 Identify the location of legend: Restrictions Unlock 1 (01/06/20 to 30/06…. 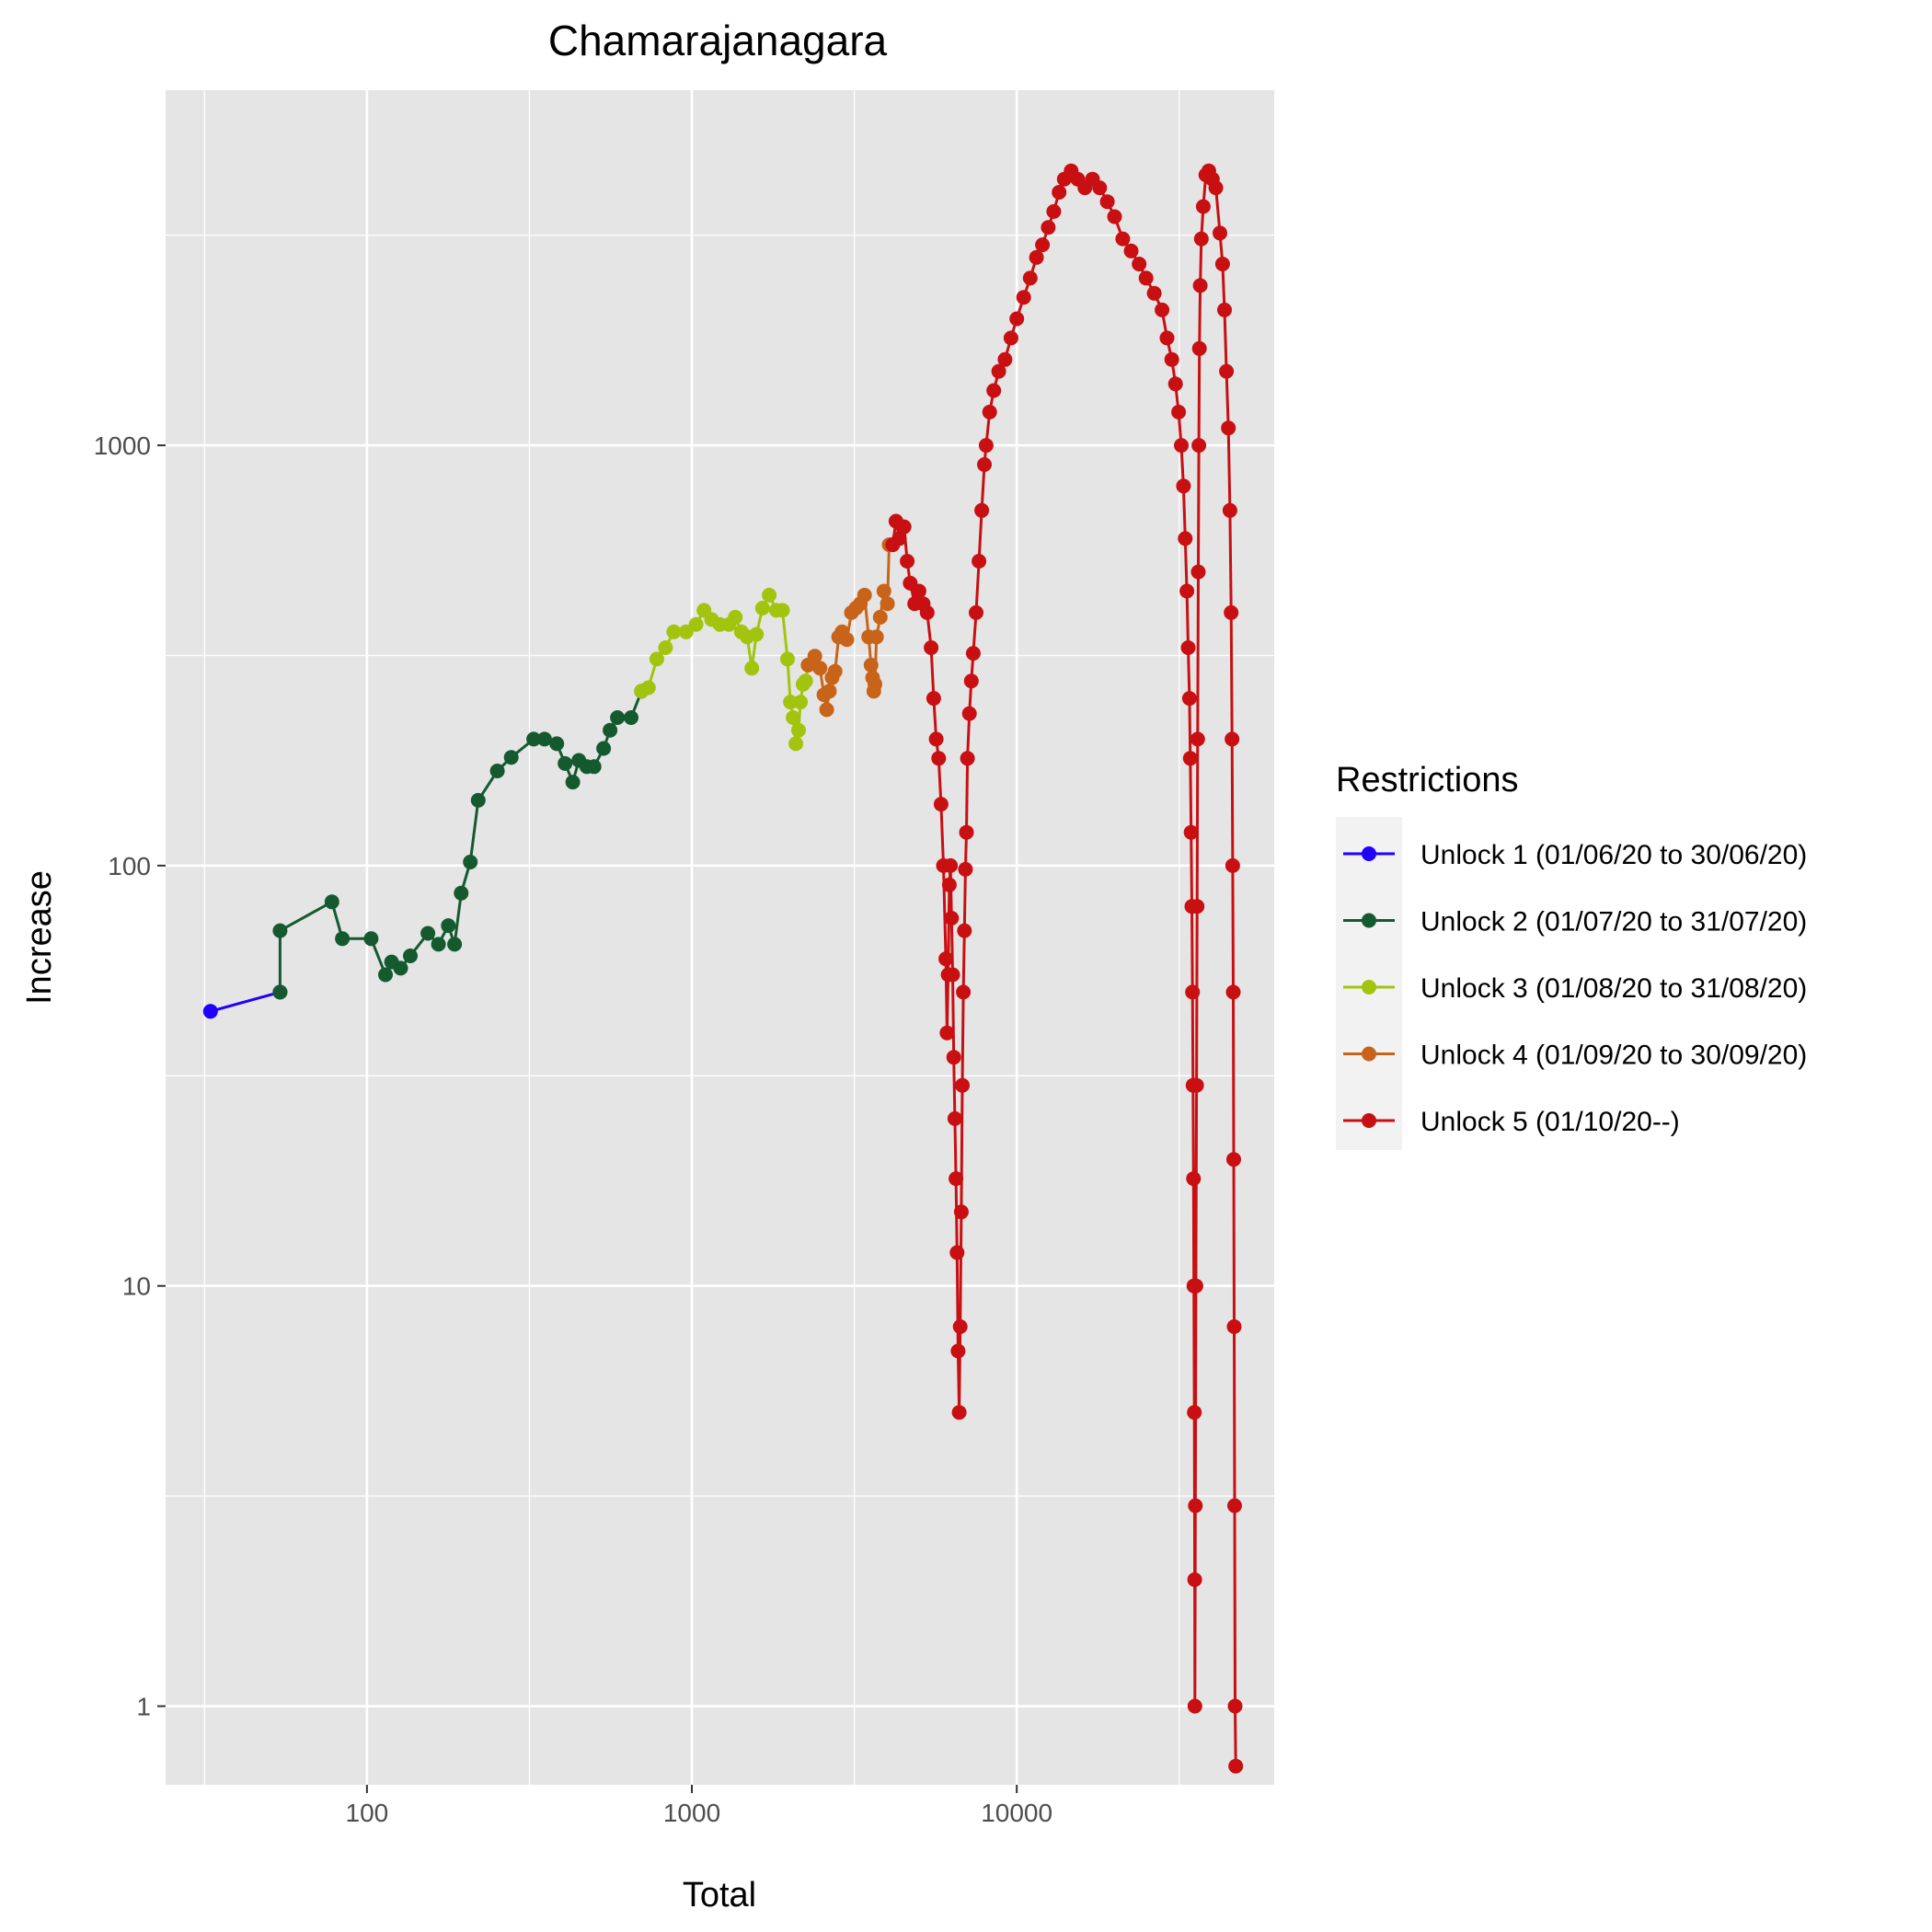
(1571, 955).